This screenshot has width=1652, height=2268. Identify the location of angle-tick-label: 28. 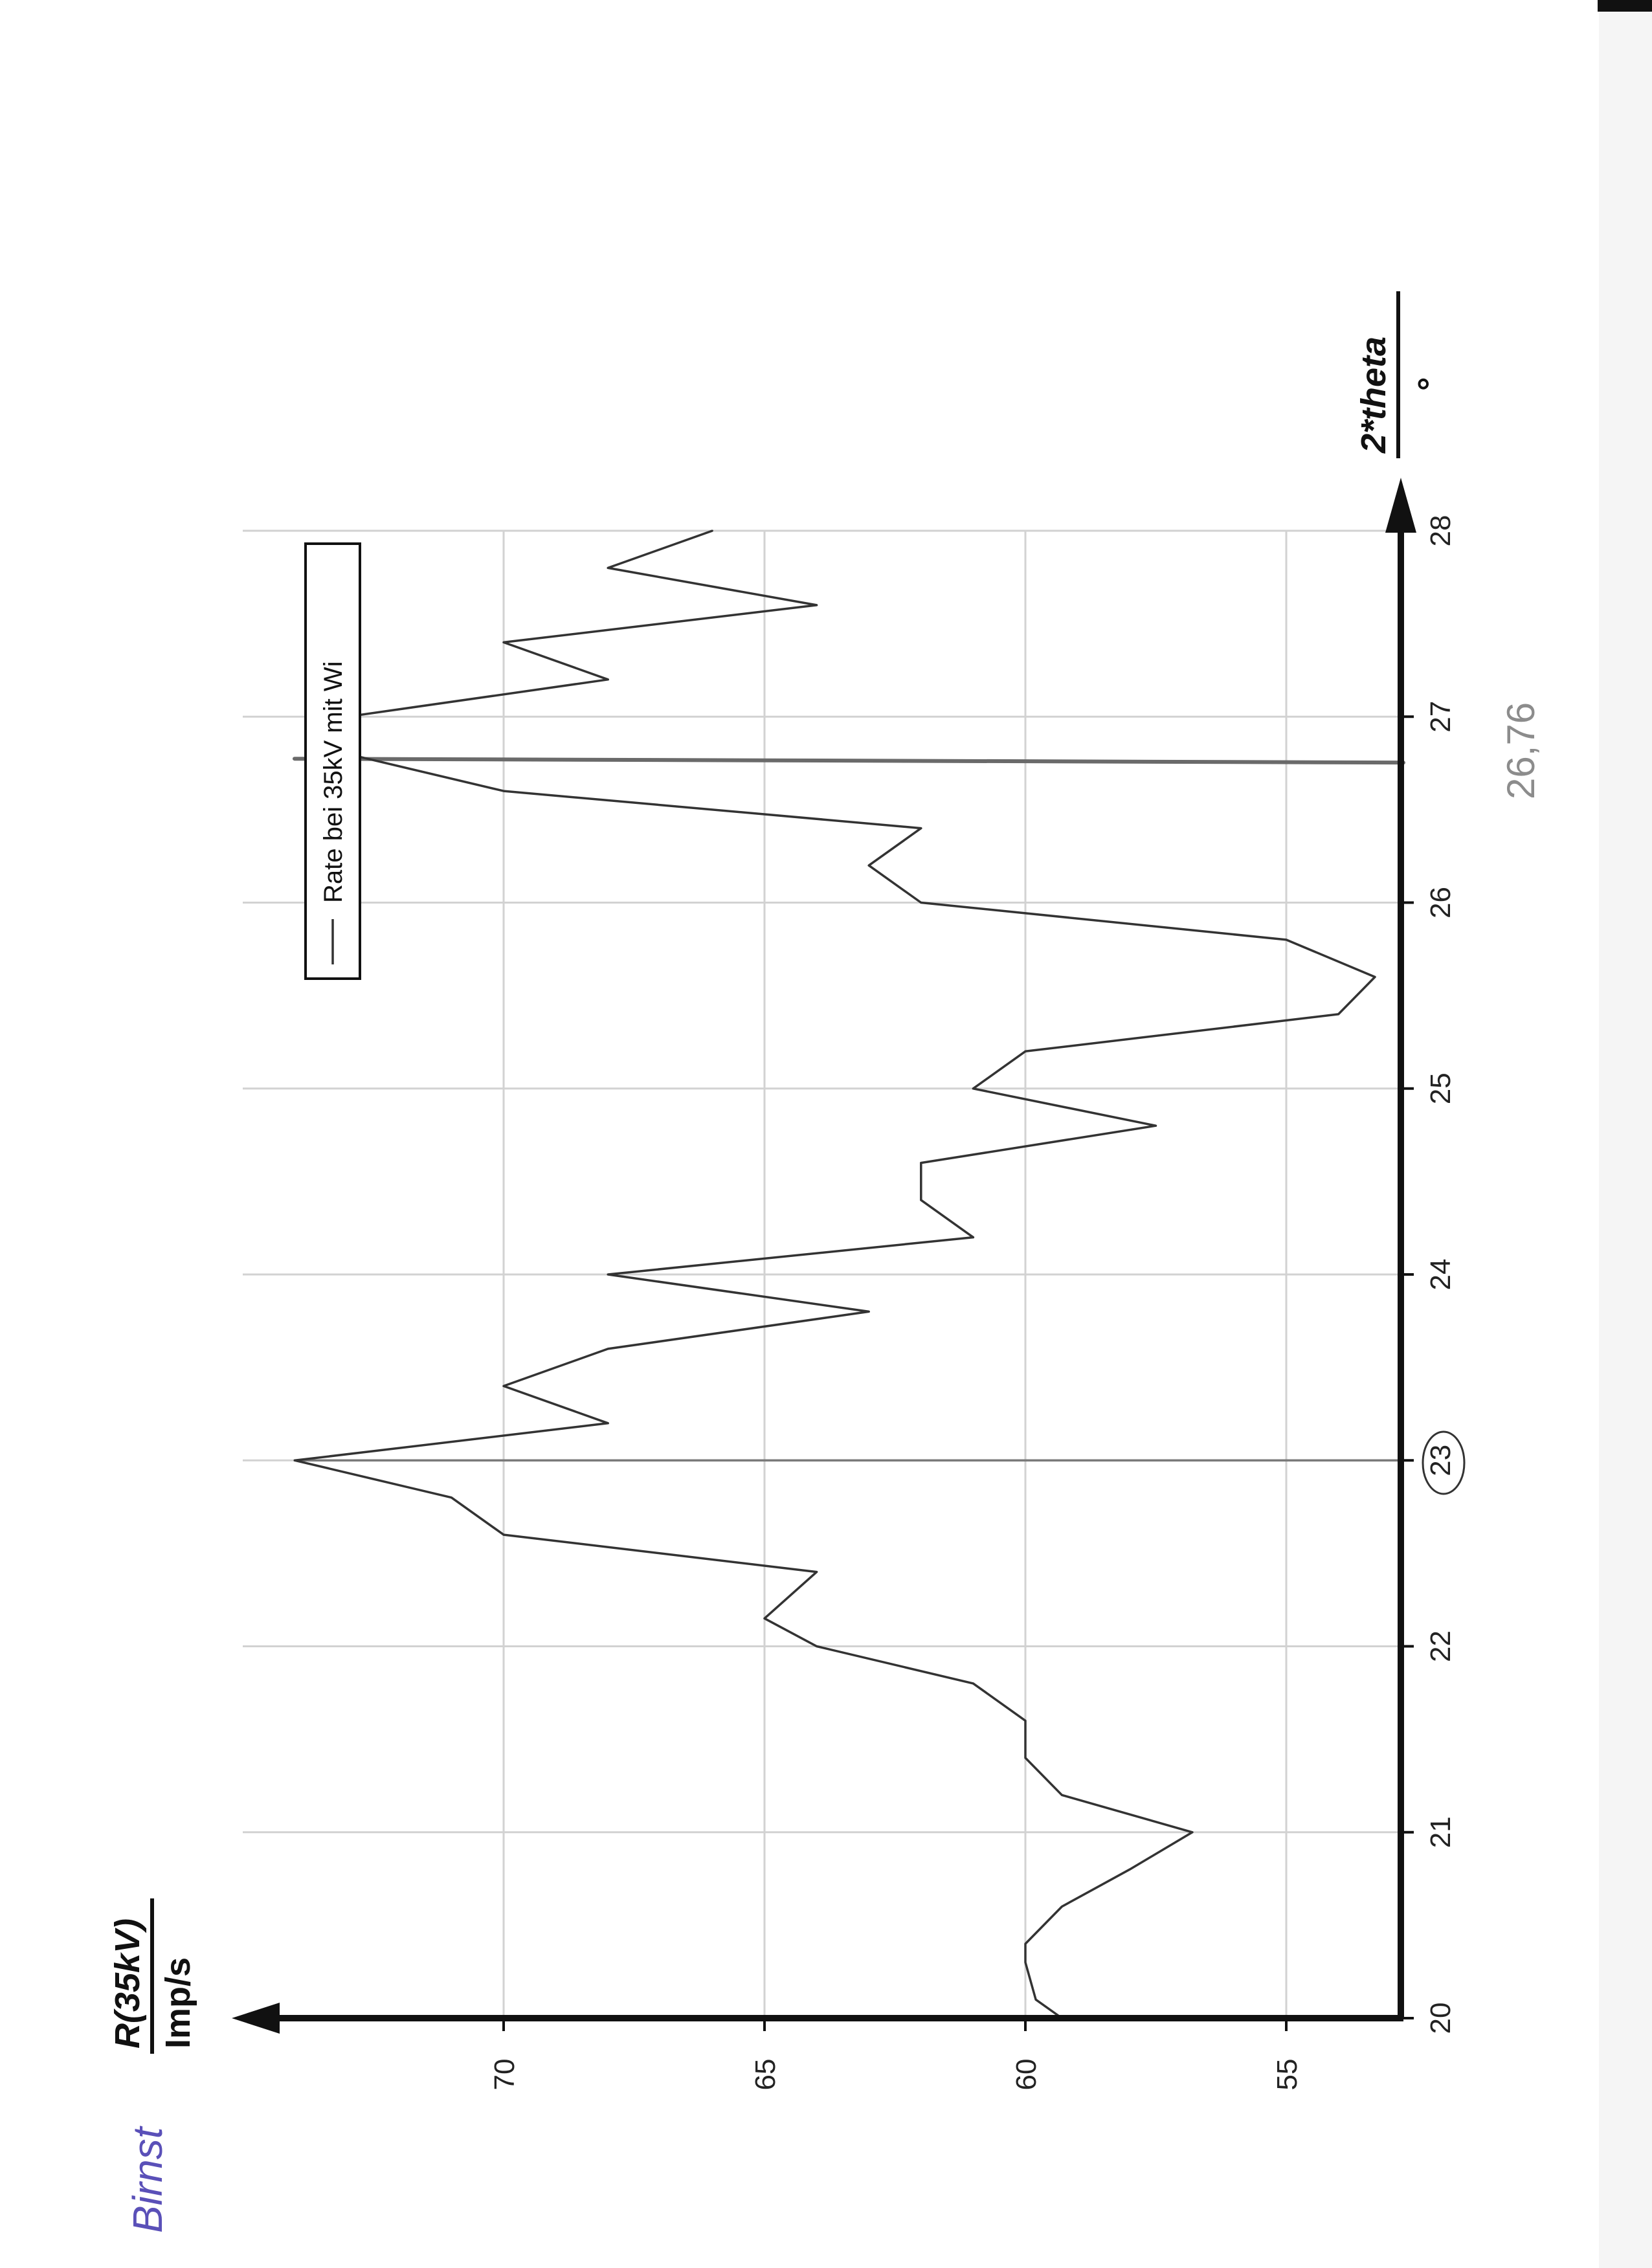
(1441, 531).